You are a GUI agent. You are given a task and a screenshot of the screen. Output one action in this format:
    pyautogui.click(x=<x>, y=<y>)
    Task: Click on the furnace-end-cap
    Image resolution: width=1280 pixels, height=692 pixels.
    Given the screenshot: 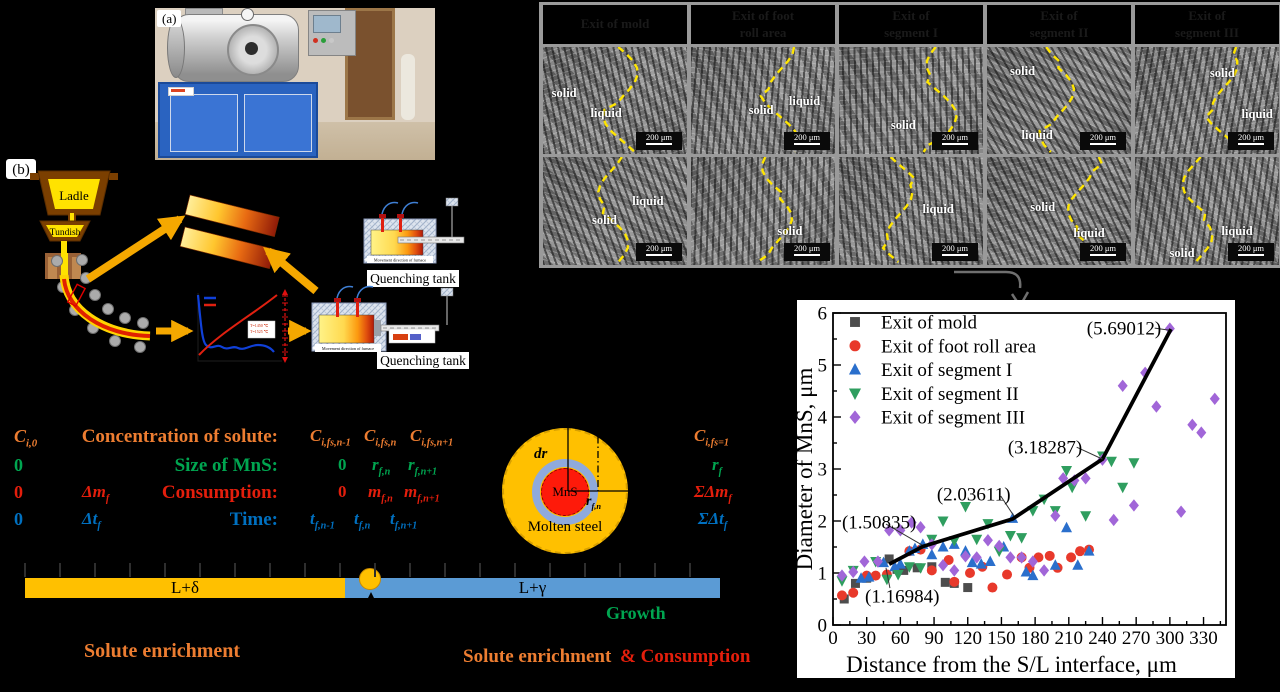 What is the action you would take?
    pyautogui.click(x=176, y=48)
    